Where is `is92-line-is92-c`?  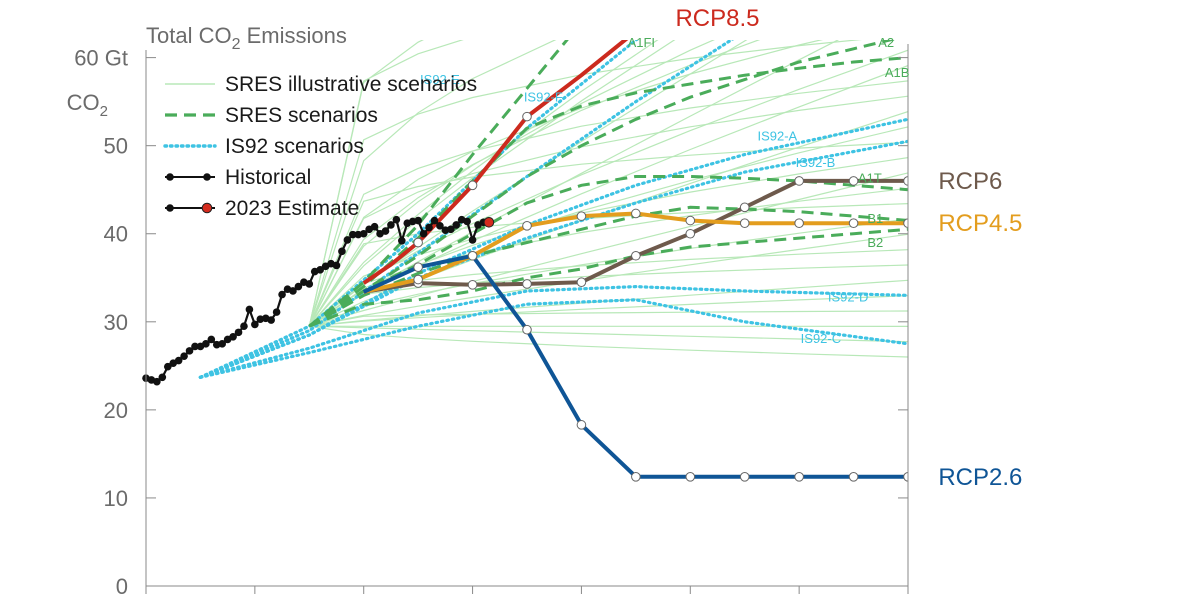 is92-line-is92-c is located at coordinates (553, 338).